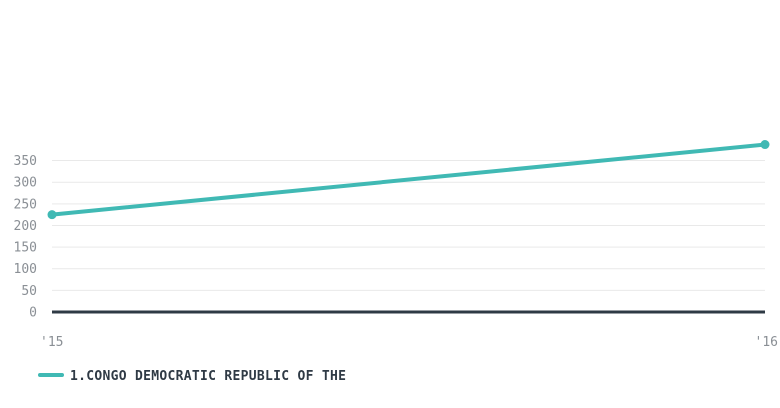  What do you see at coordinates (25, 204) in the screenshot?
I see `y-tick-label-250: 250` at bounding box center [25, 204].